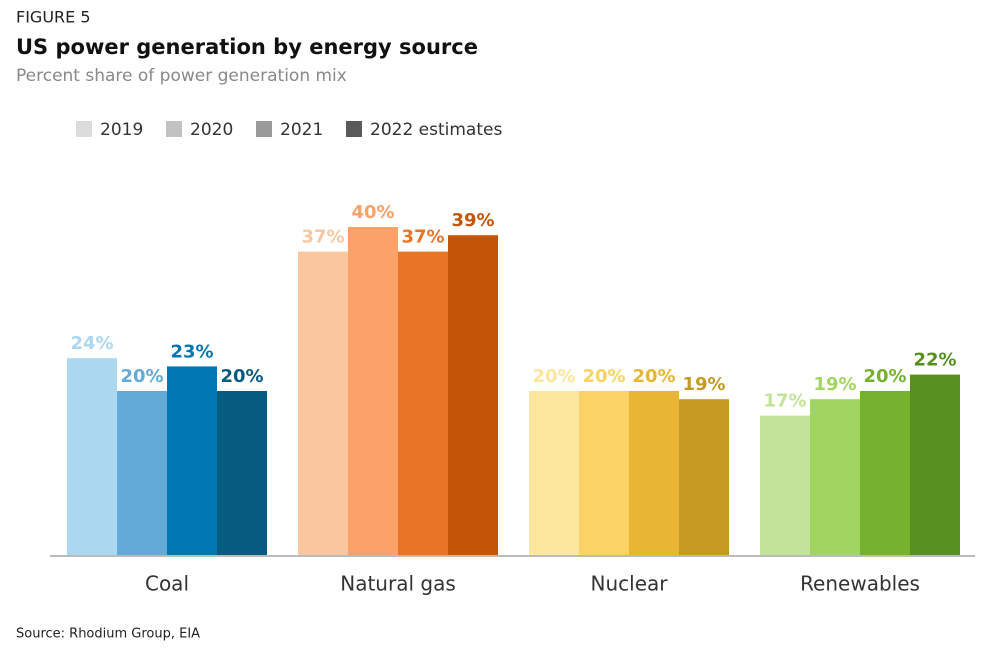 The height and width of the screenshot is (662, 997). I want to click on data-label: 22%, so click(934, 360).